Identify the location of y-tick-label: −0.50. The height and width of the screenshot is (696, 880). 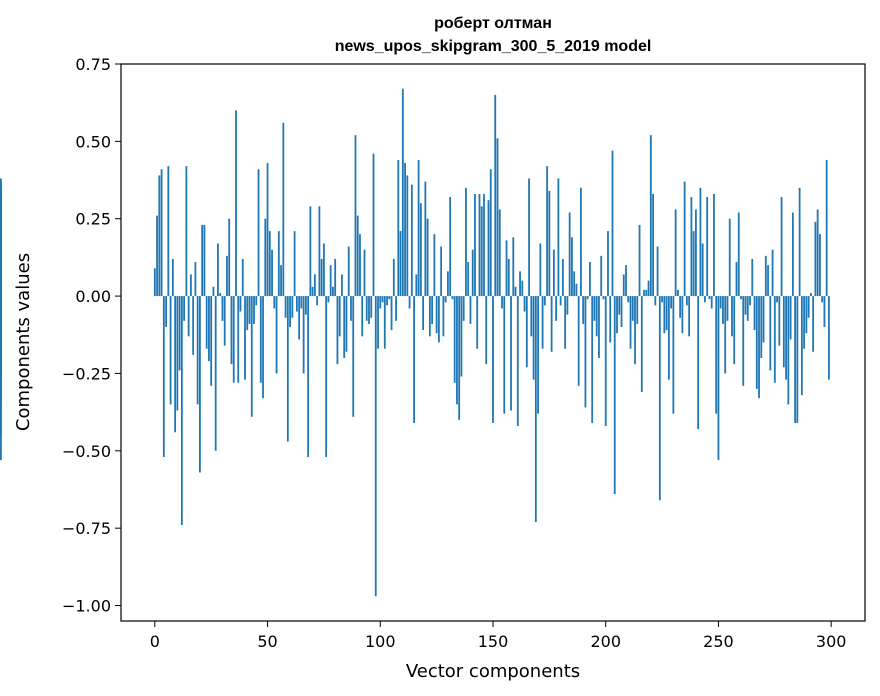
(86, 451).